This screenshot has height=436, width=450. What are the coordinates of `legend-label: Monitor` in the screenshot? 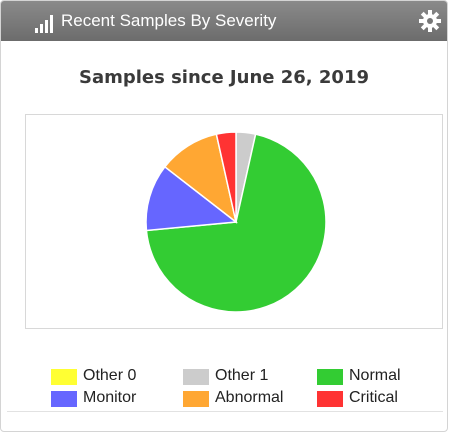 It's located at (110, 397).